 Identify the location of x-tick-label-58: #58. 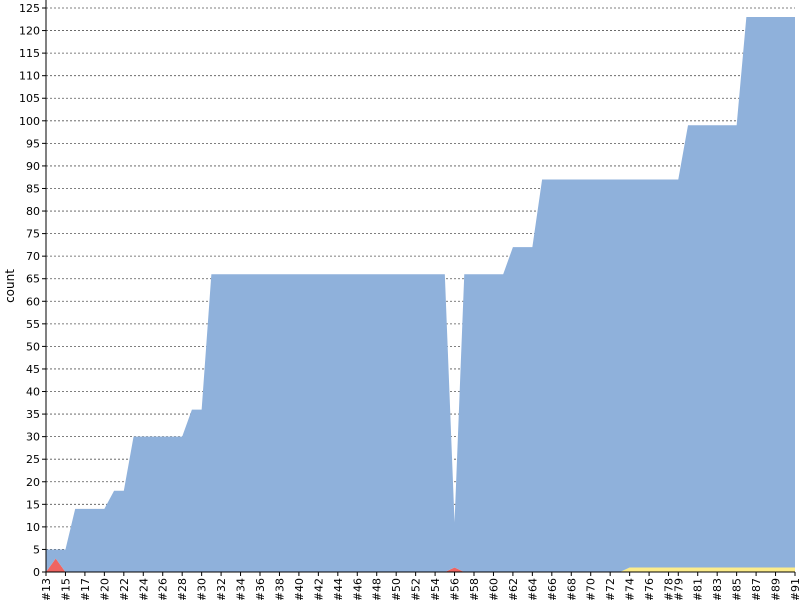
(474, 589).